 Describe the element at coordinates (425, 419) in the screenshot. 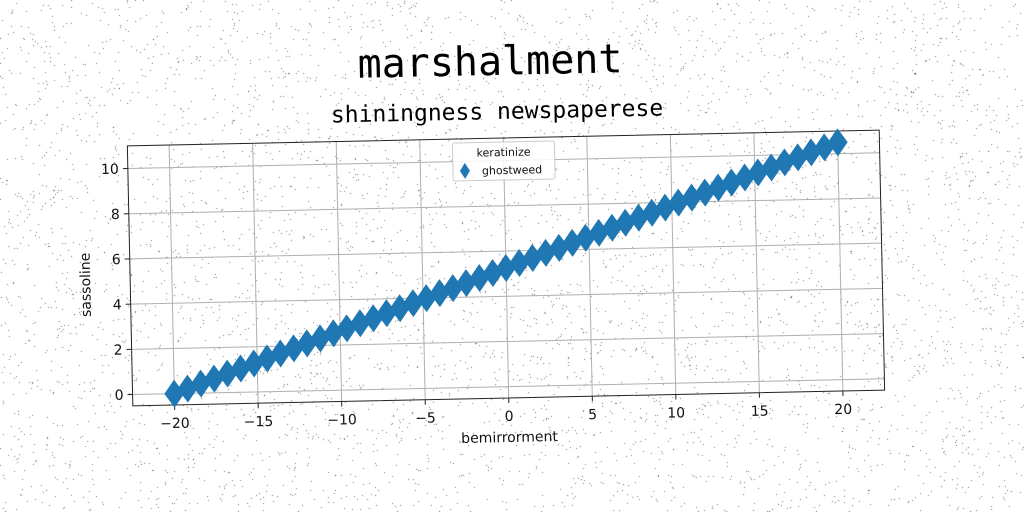

I see `x-tick-label: −5` at that location.